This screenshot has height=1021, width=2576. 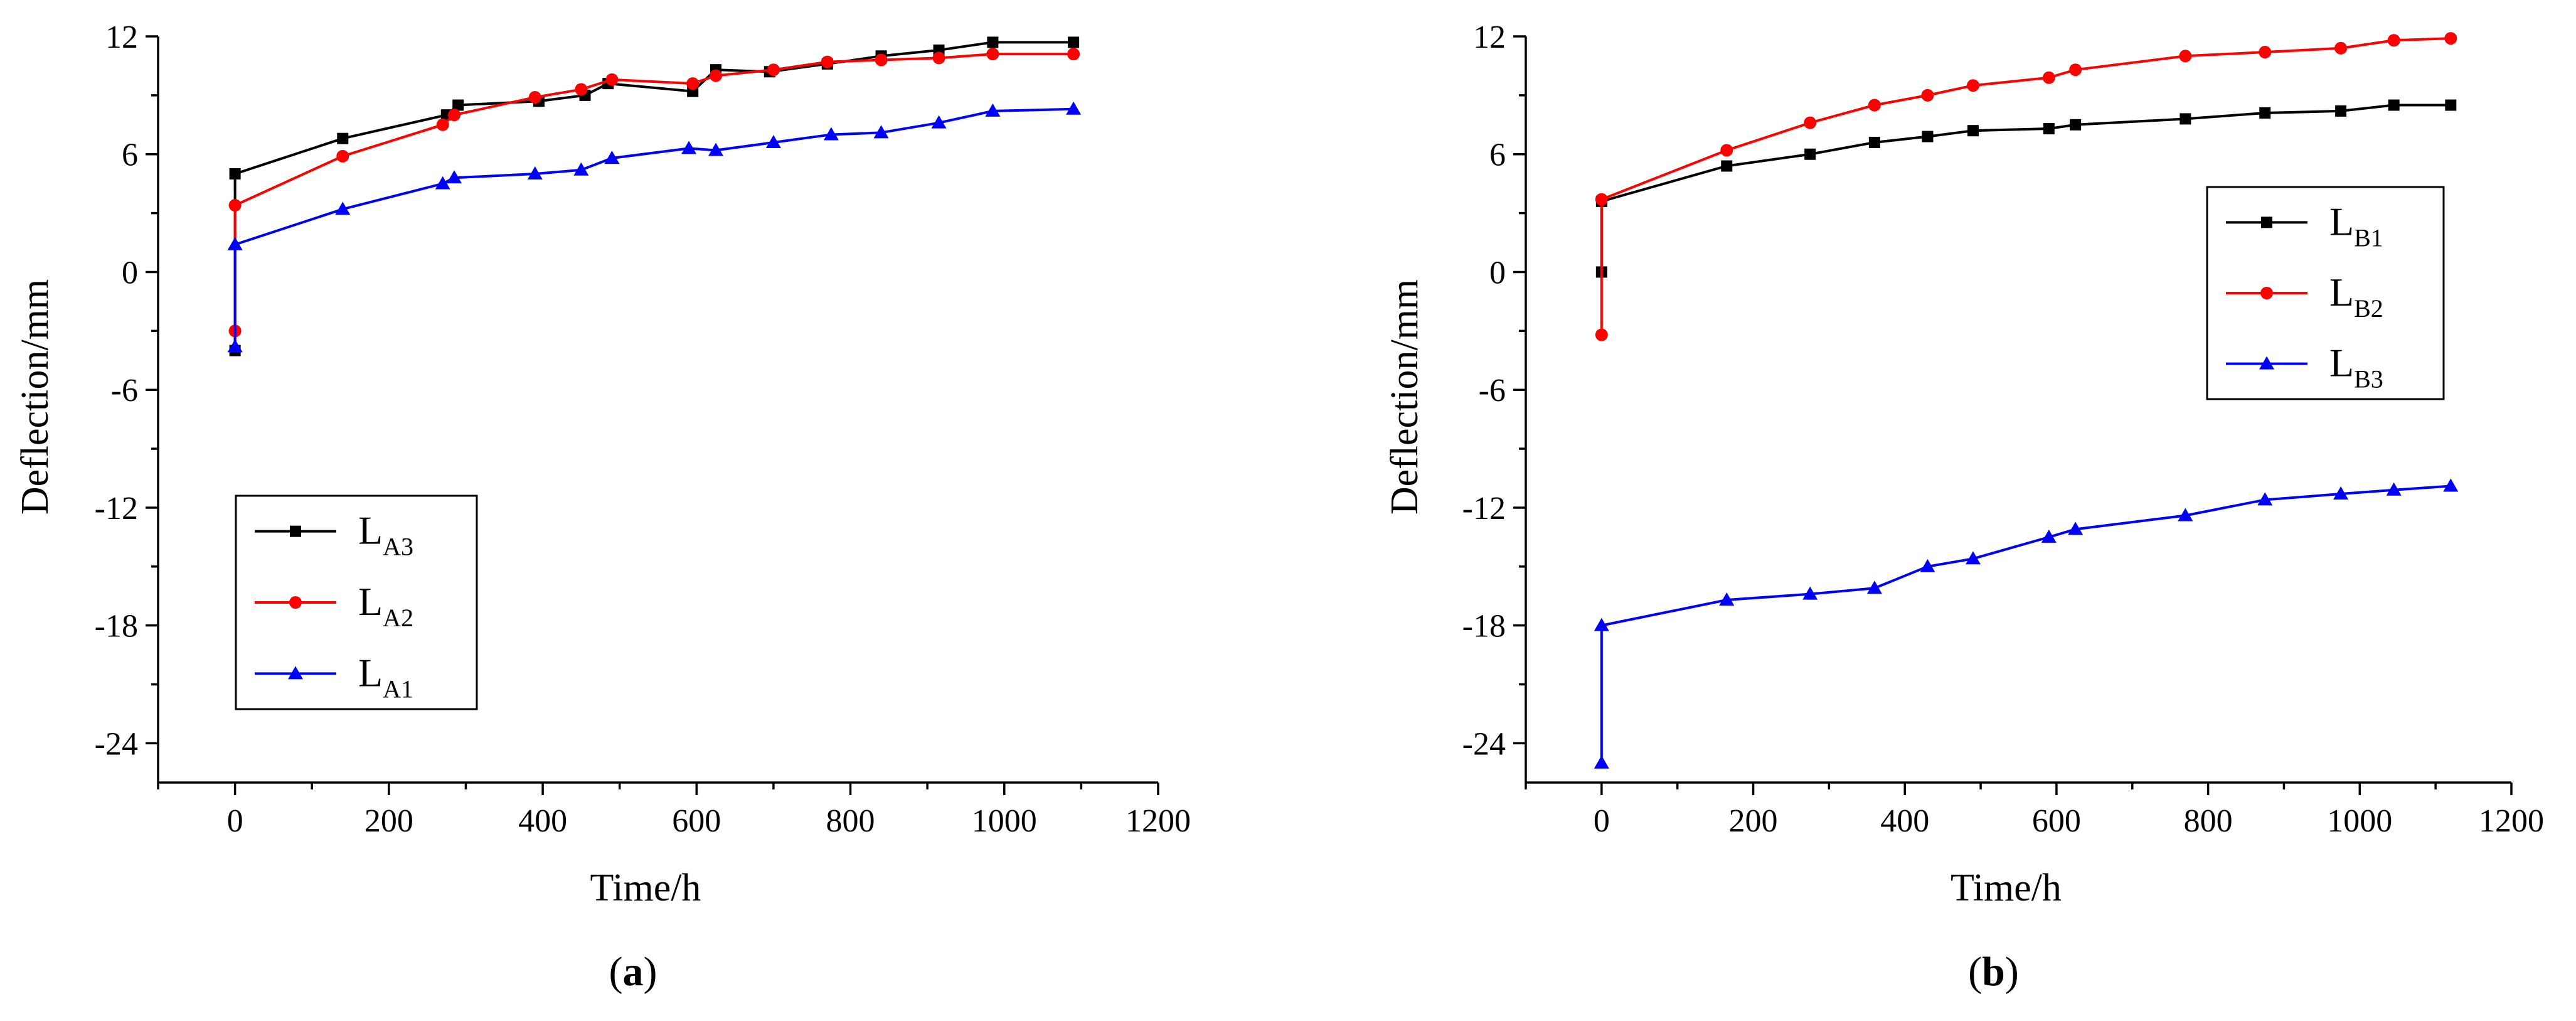 What do you see at coordinates (386, 534) in the screenshot?
I see `legend-label: LA3` at bounding box center [386, 534].